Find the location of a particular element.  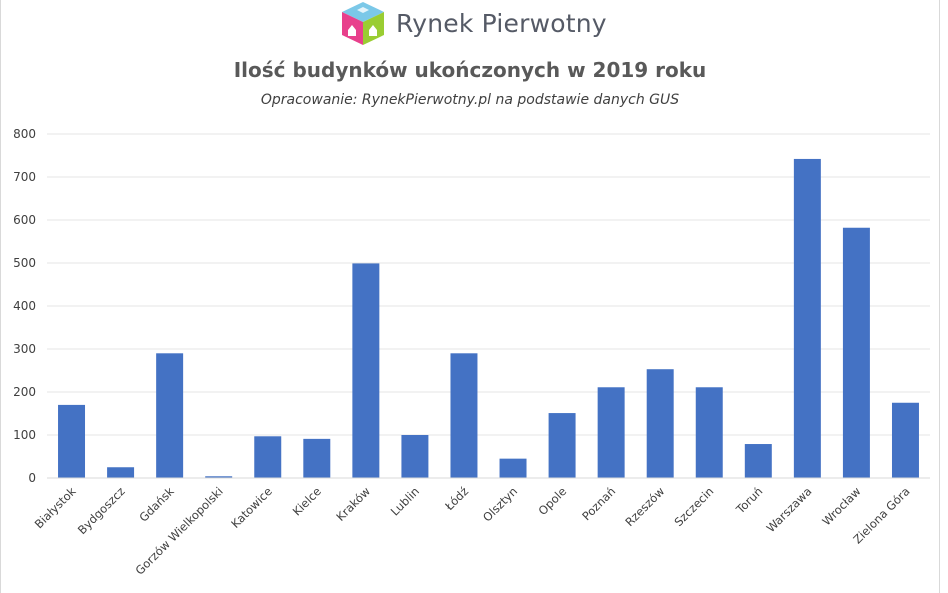

y-tick-label: 700 is located at coordinates (24, 177).